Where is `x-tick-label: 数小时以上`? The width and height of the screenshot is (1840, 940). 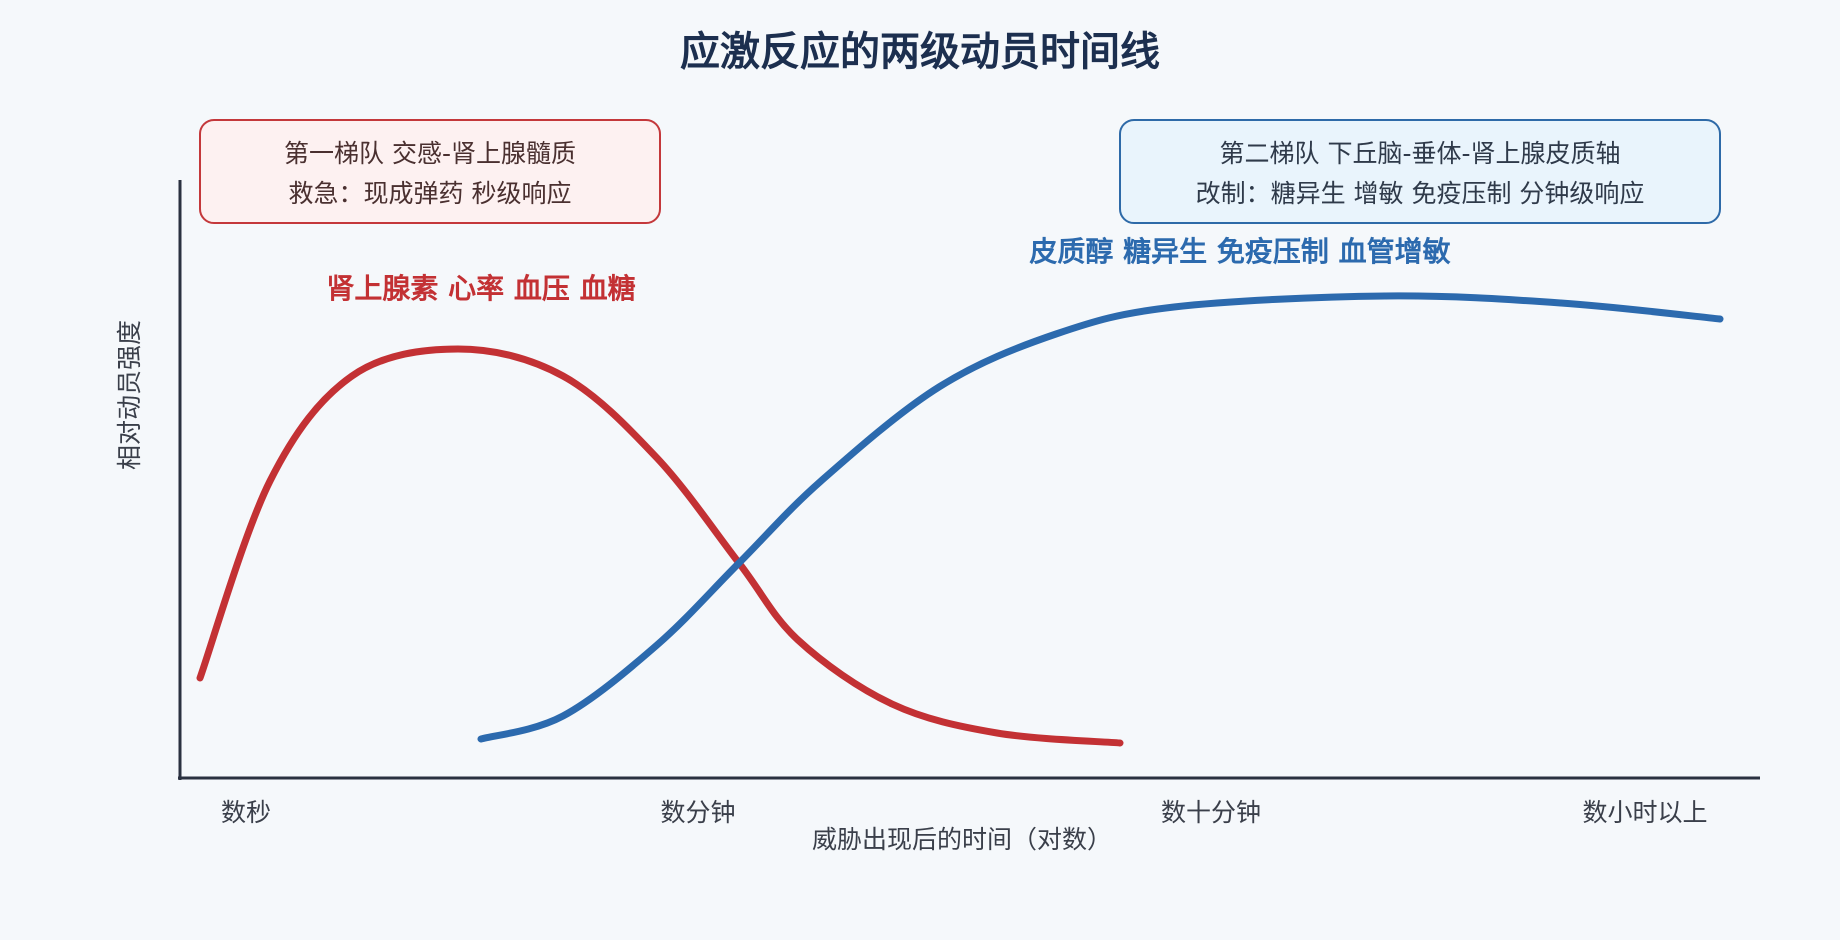 x-tick-label: 数小时以上 is located at coordinates (1644, 812).